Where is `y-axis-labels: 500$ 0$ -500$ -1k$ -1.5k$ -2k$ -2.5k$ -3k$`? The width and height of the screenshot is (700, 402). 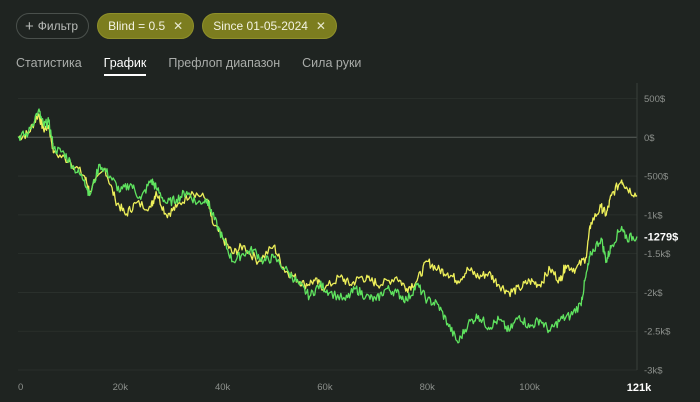
y-axis-labels: 500$ 0$ -500$ -1k$ -1.5k$ -2k$ -2.5k$ -3k$ is located at coordinates (657, 235).